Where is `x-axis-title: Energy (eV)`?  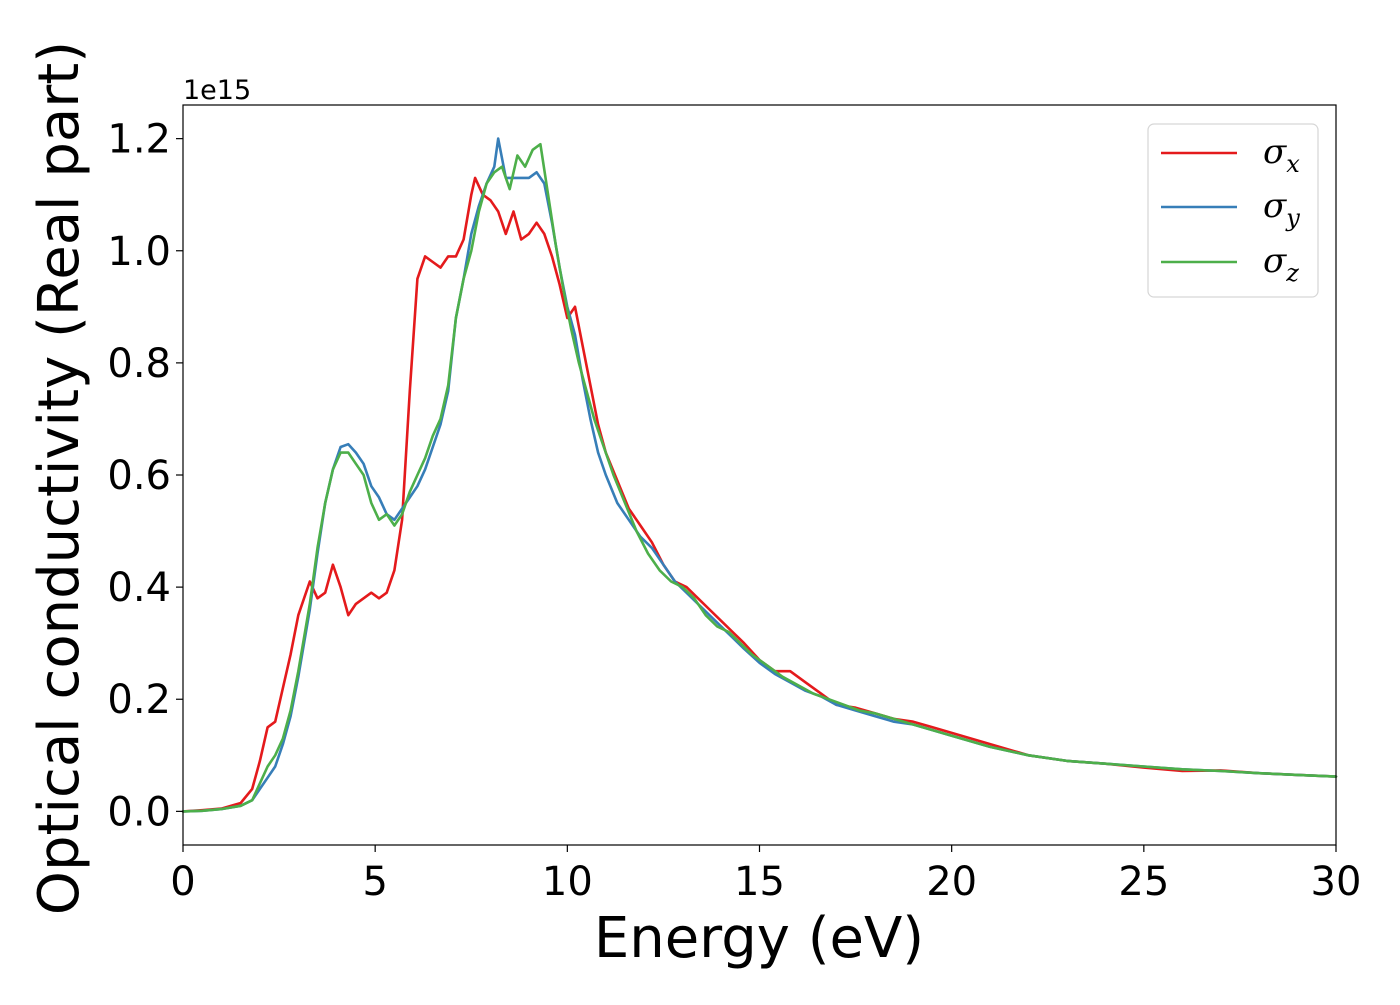 x-axis-title: Energy (eV) is located at coordinates (759, 938).